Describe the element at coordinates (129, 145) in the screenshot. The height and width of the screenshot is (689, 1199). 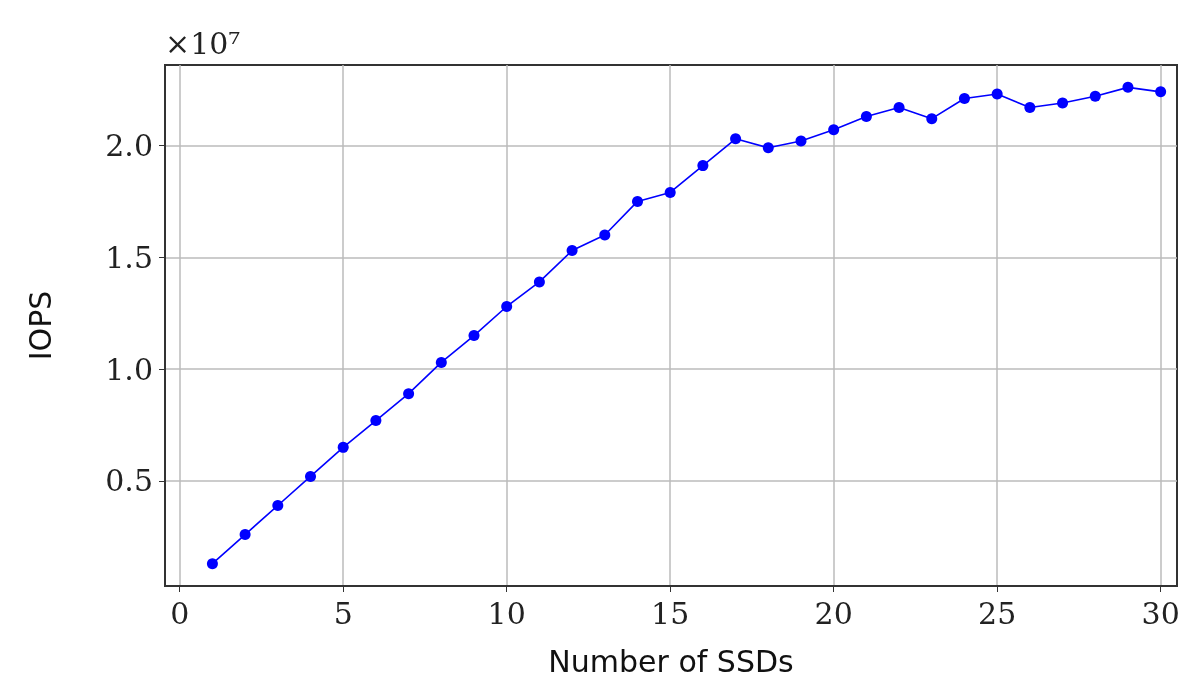
I see `y-tick-label: 2.0` at that location.